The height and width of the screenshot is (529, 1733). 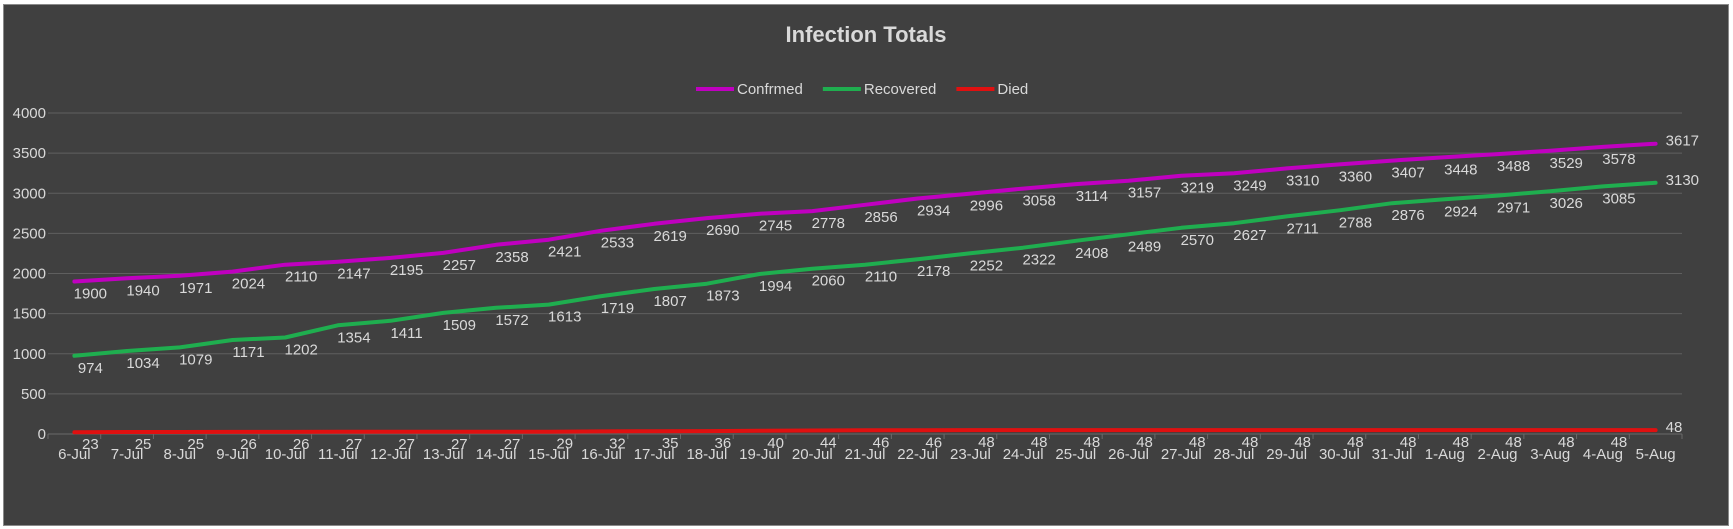 I want to click on x-tick-label: 10-Jul, so click(x=285, y=454).